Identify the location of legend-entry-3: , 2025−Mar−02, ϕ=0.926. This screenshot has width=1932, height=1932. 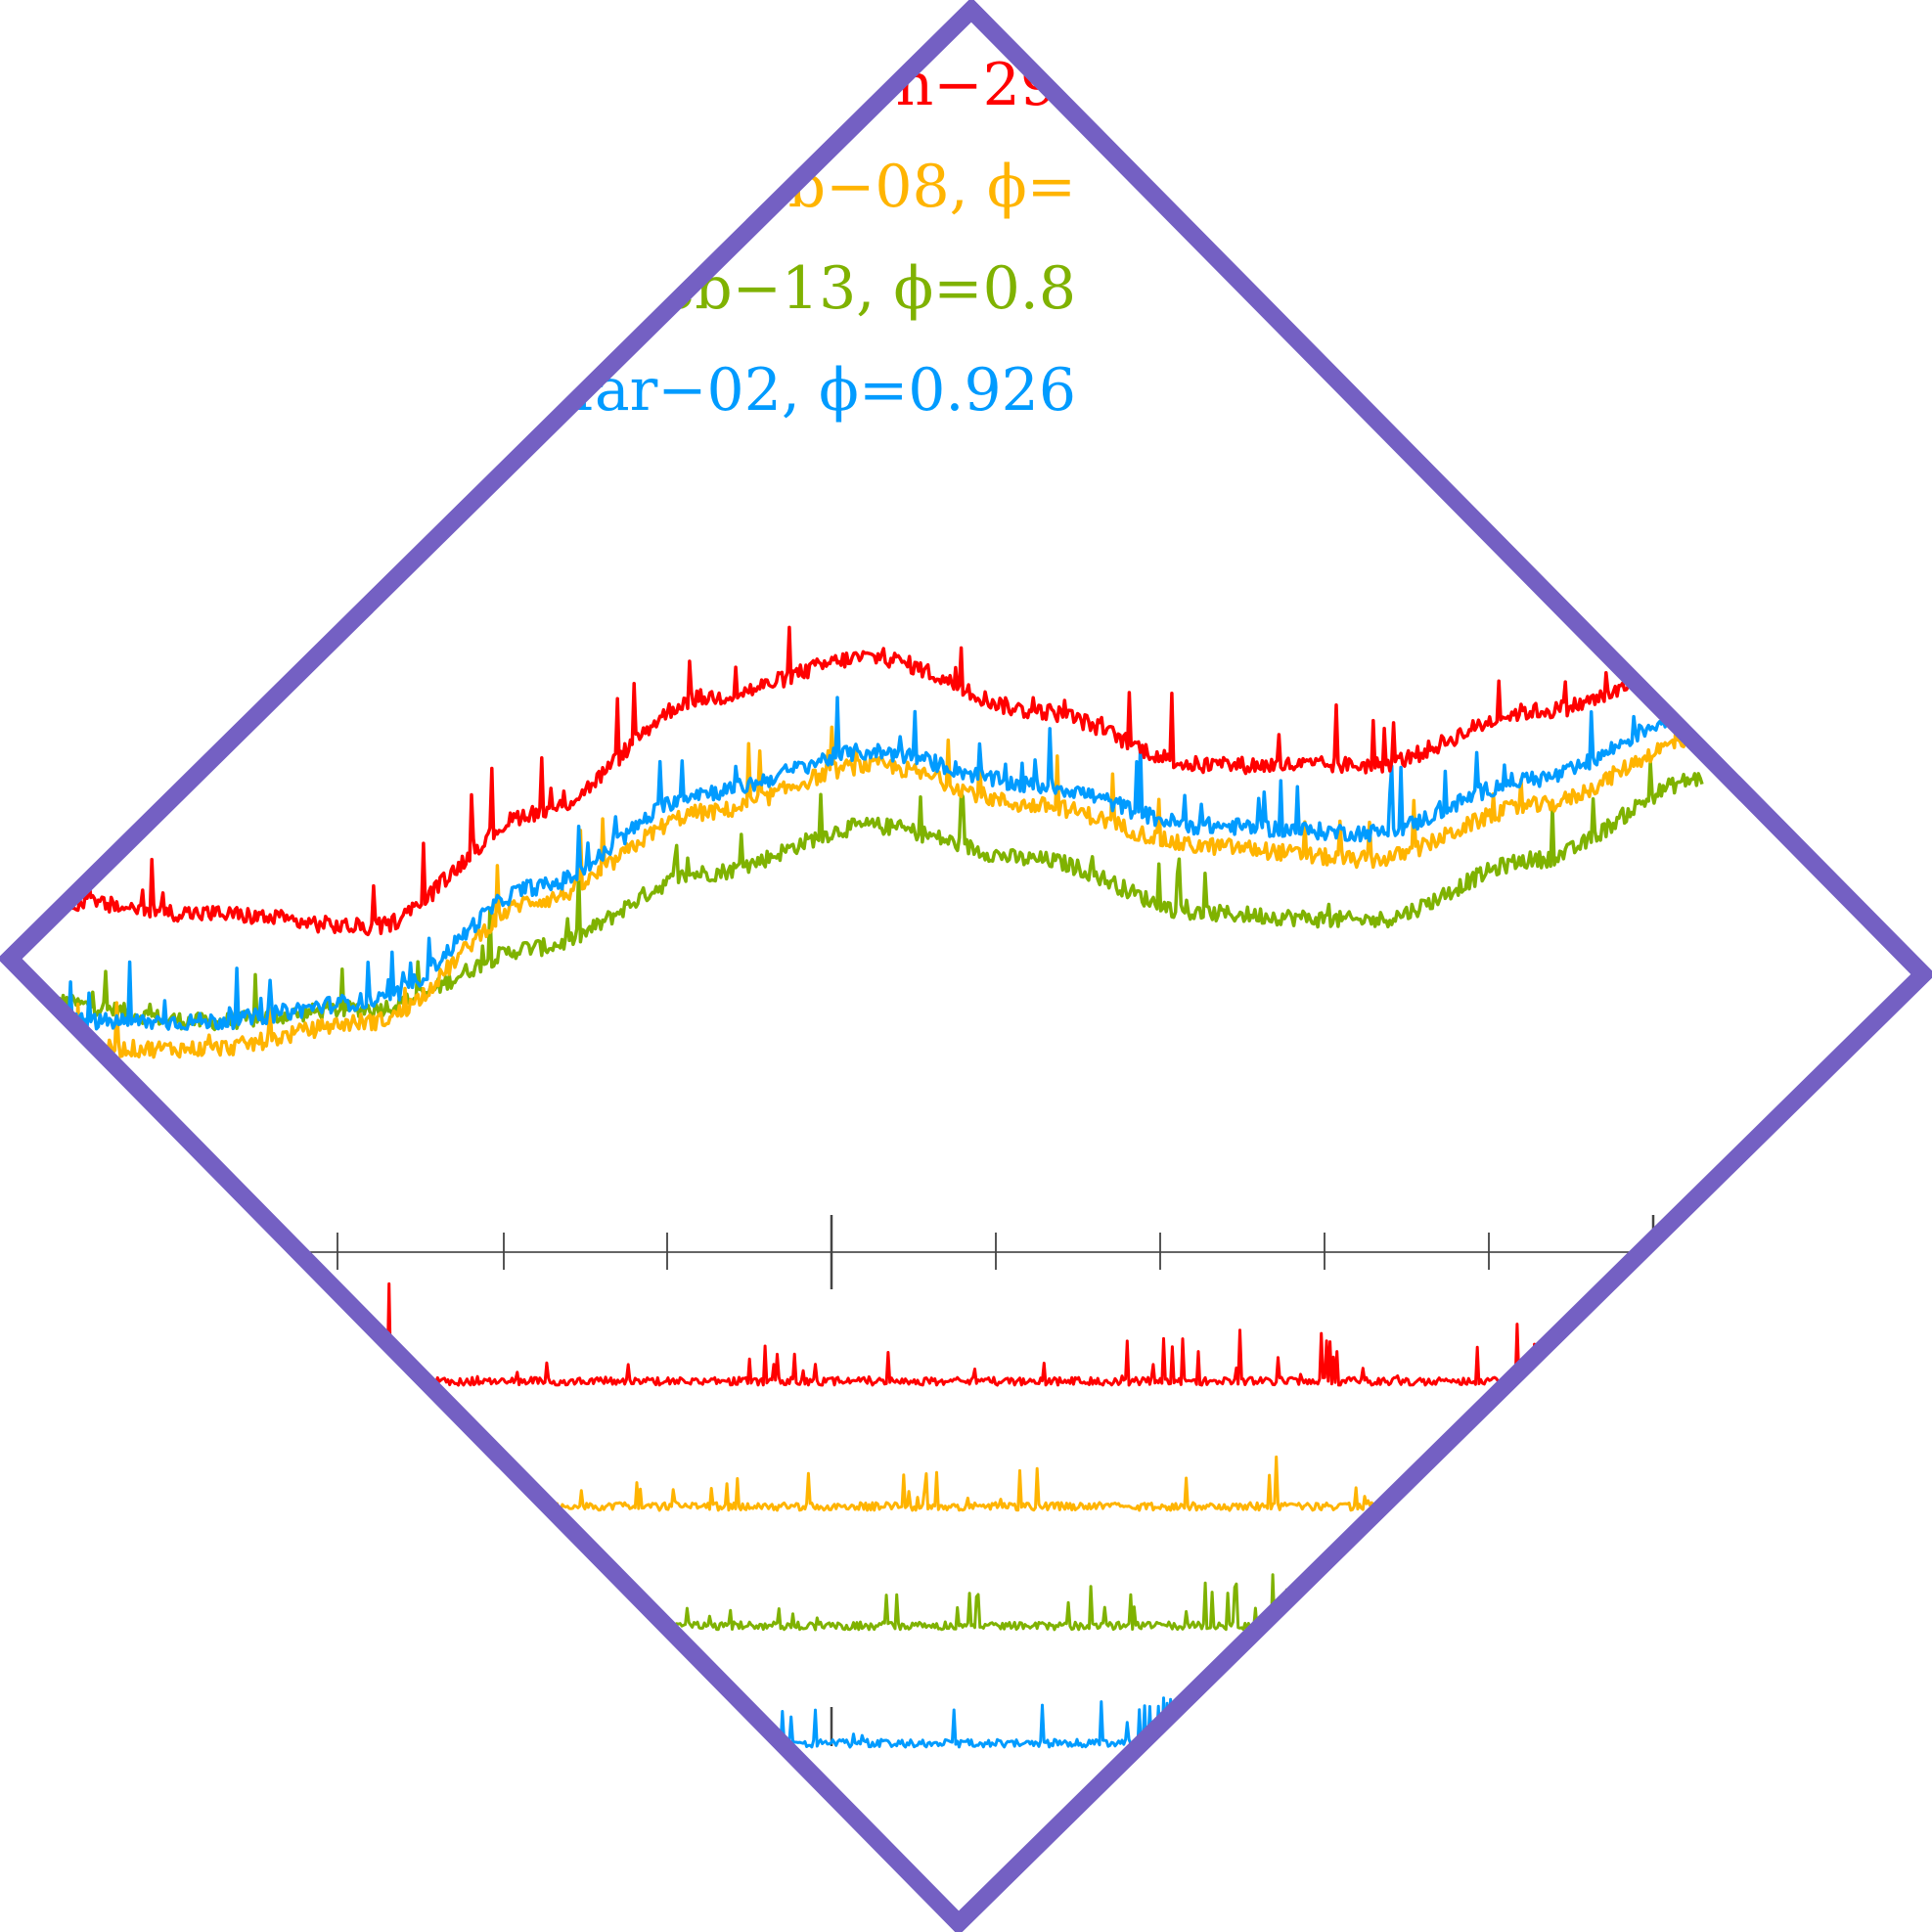
(687, 390).